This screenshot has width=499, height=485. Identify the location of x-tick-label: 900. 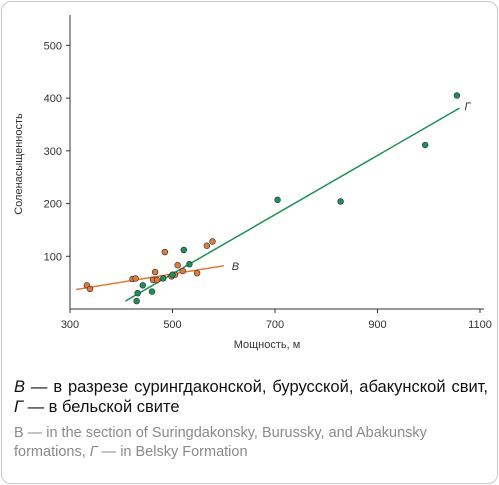
(377, 325).